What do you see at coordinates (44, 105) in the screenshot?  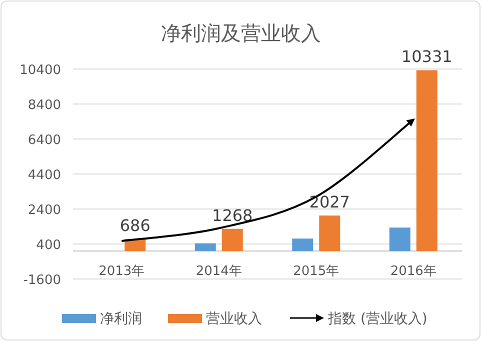 I see `y-tick-label: 8400` at bounding box center [44, 105].